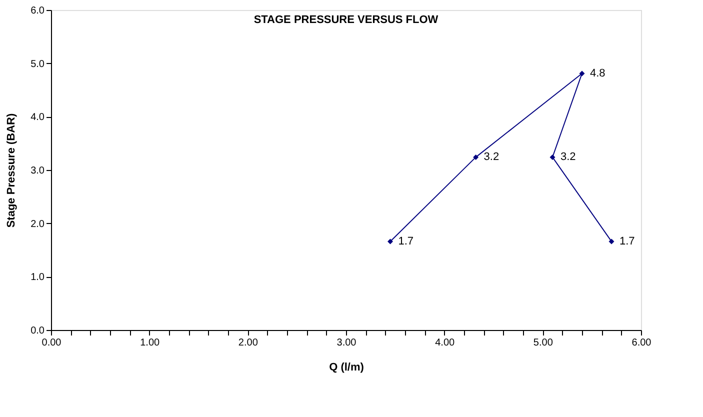  Describe the element at coordinates (543, 343) in the screenshot. I see `x-tick-label: 5.00` at that location.